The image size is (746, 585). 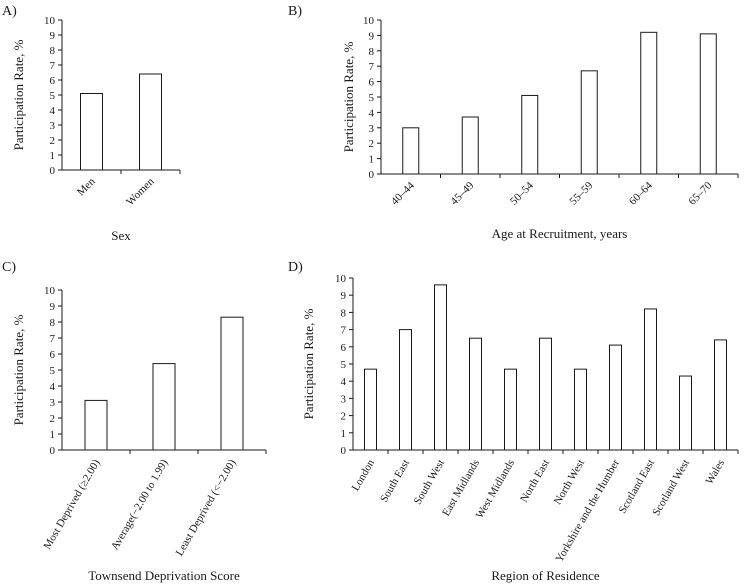 I want to click on x-tick-label: London, so click(x=364, y=475).